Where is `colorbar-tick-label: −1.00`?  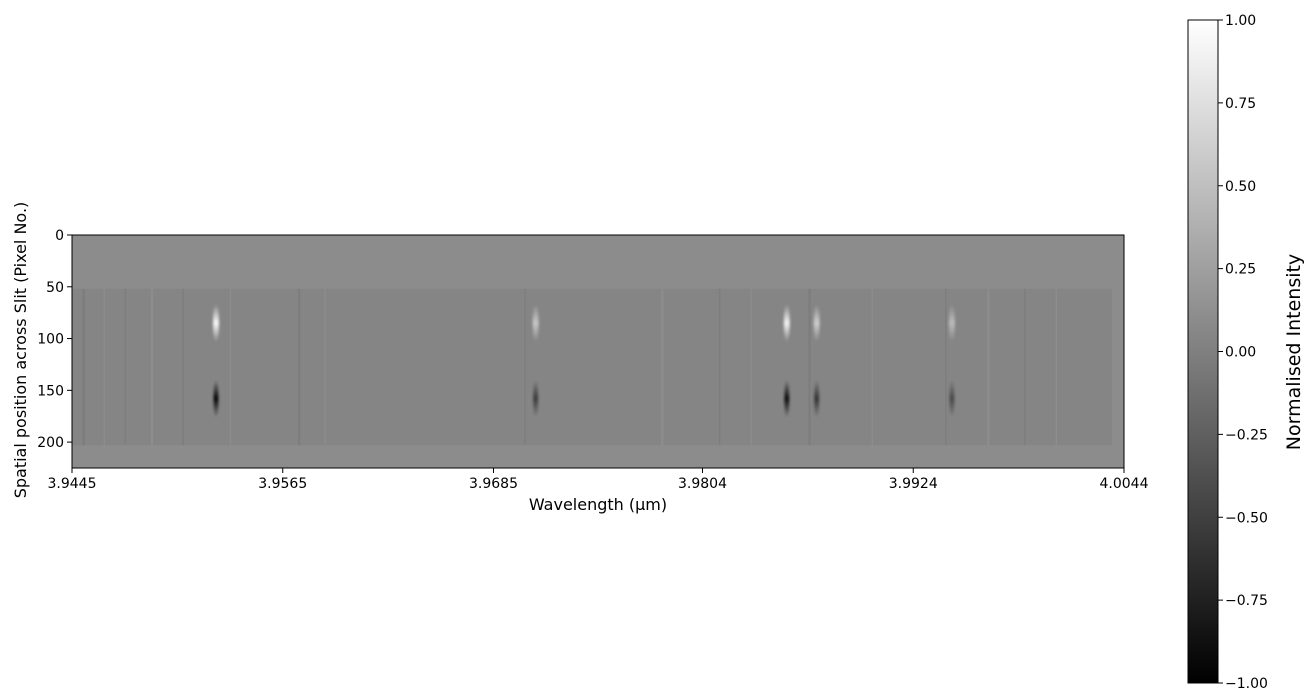
colorbar-tick-label: −1.00 is located at coordinates (1246, 684).